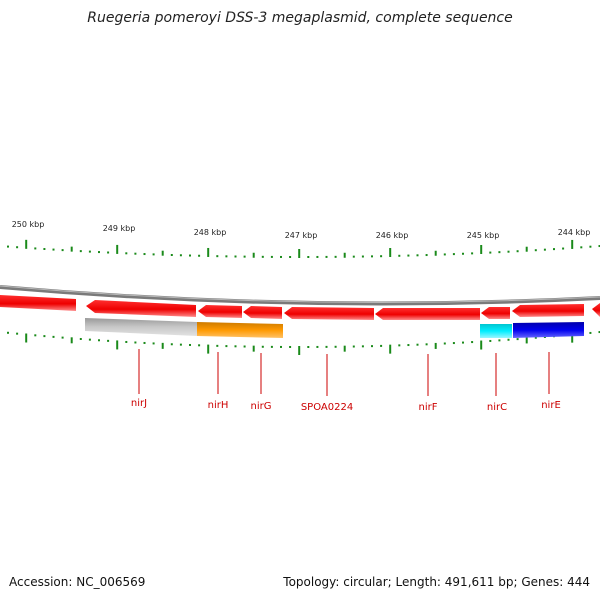  Describe the element at coordinates (548, 310) in the screenshot. I see `gene-arrow-nirE` at that location.